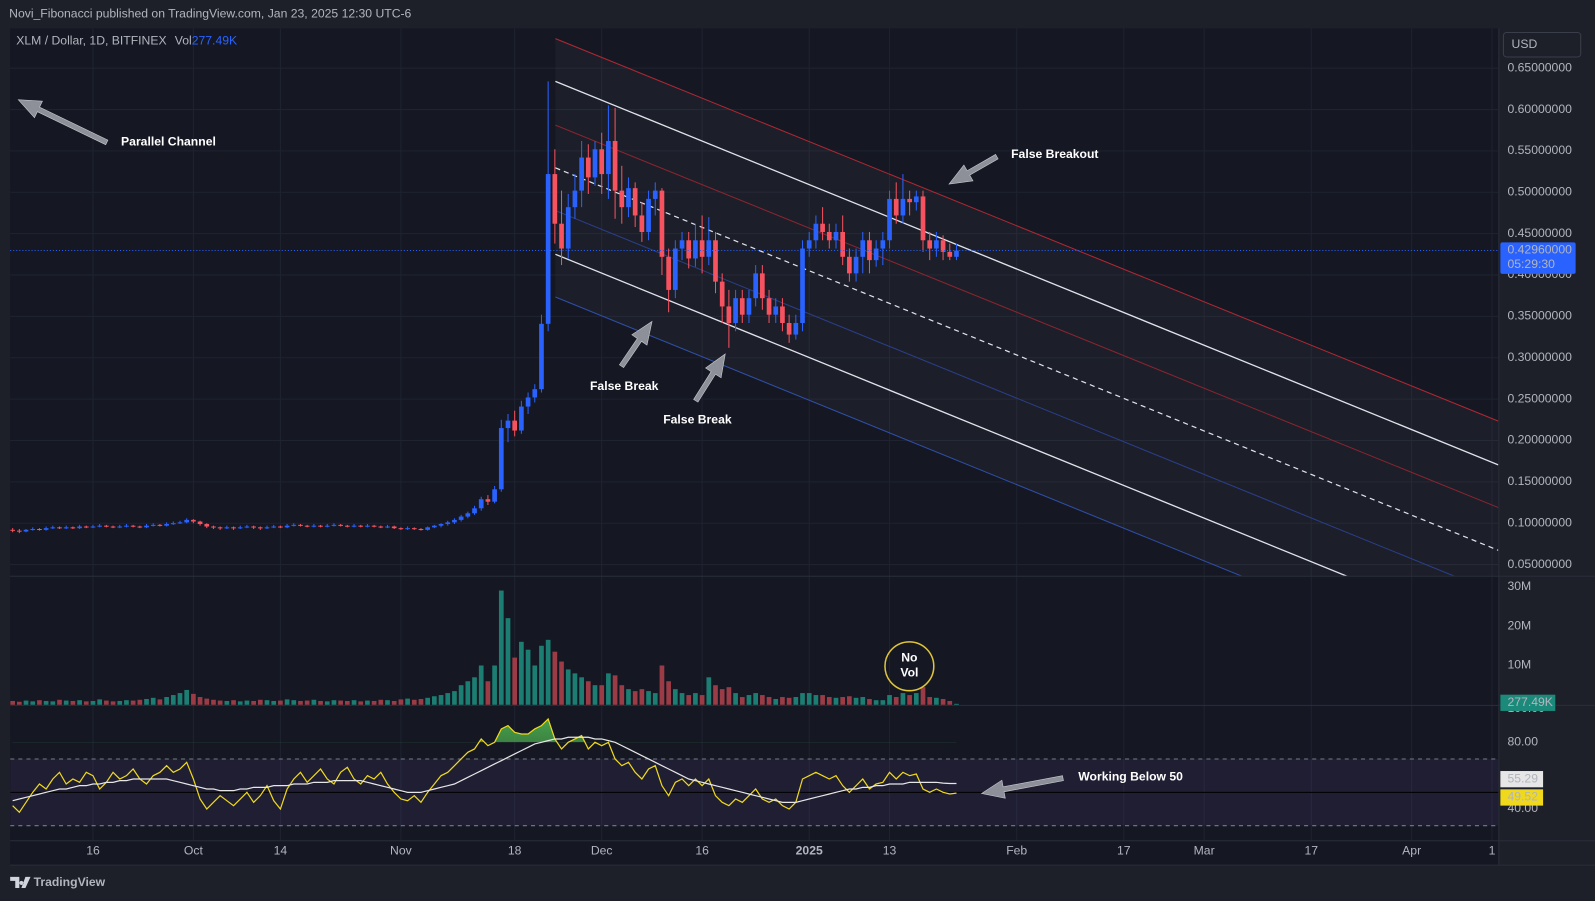 The height and width of the screenshot is (901, 1595). I want to click on volume-bars, so click(484, 647).